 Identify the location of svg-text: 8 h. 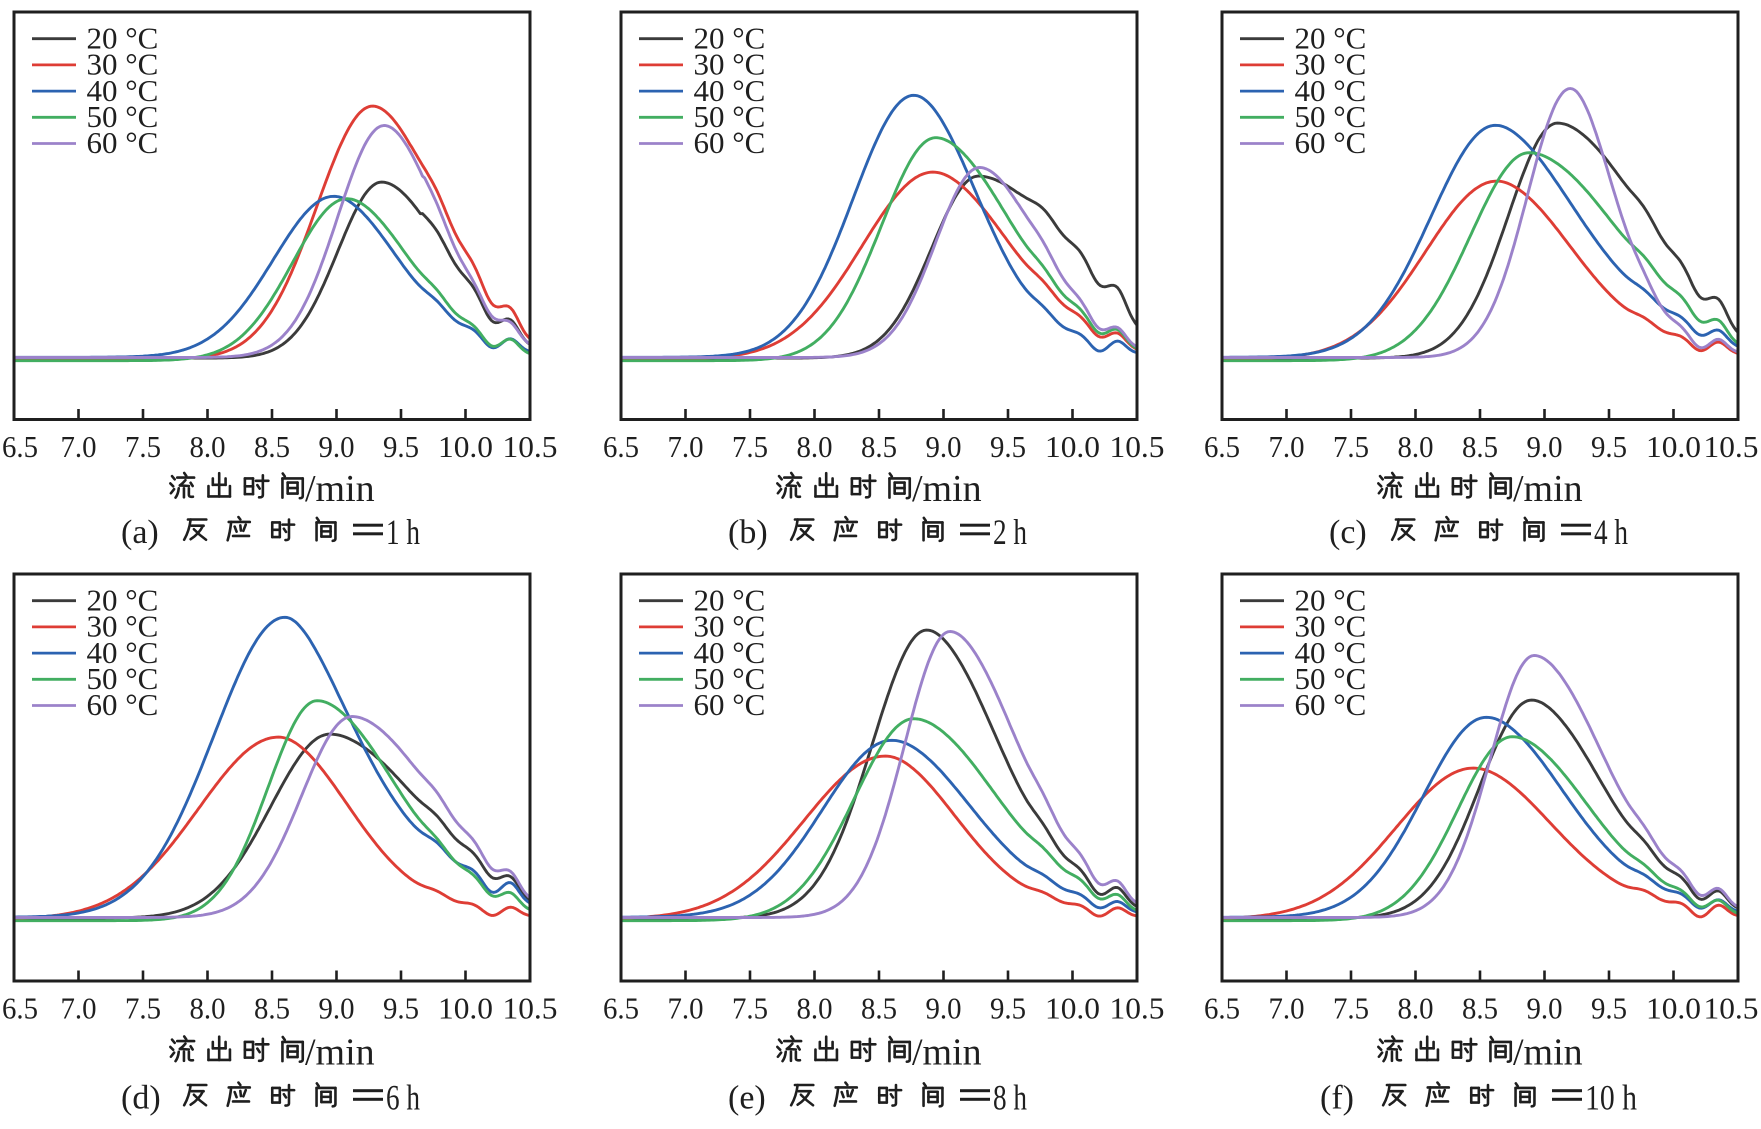
(1010, 1098).